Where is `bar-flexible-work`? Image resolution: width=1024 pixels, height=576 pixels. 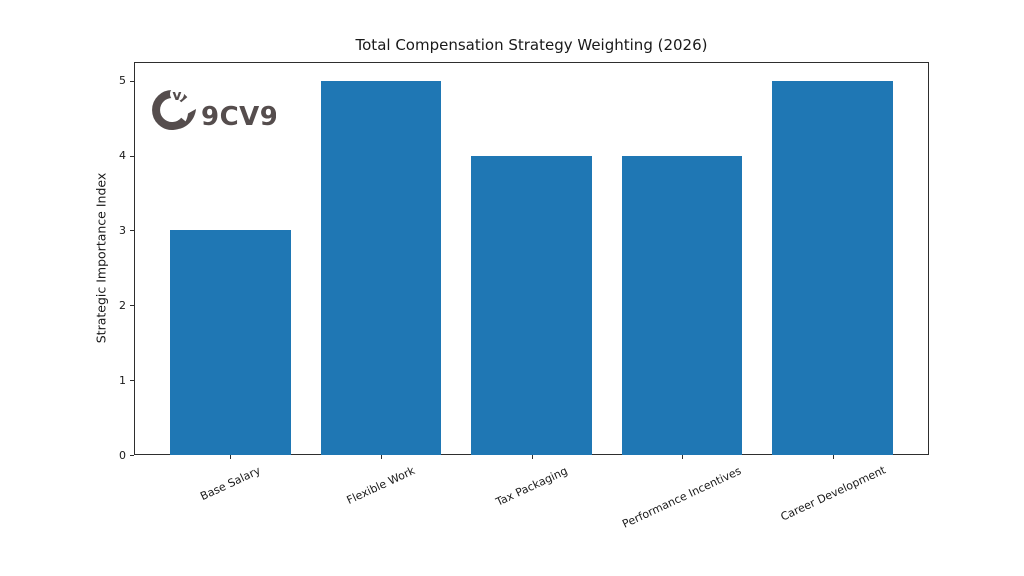 bar-flexible-work is located at coordinates (381, 267).